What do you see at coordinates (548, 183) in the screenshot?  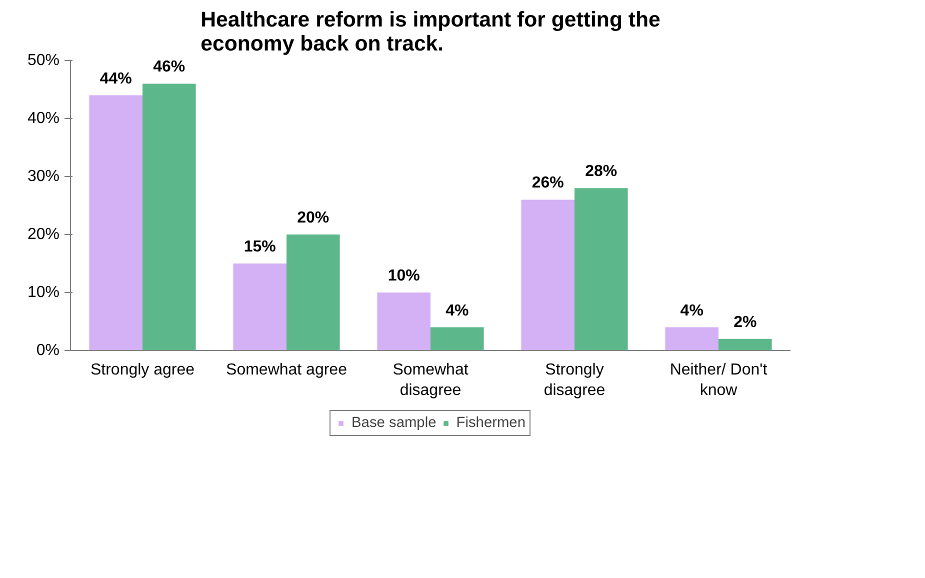 I see `text: 26%` at bounding box center [548, 183].